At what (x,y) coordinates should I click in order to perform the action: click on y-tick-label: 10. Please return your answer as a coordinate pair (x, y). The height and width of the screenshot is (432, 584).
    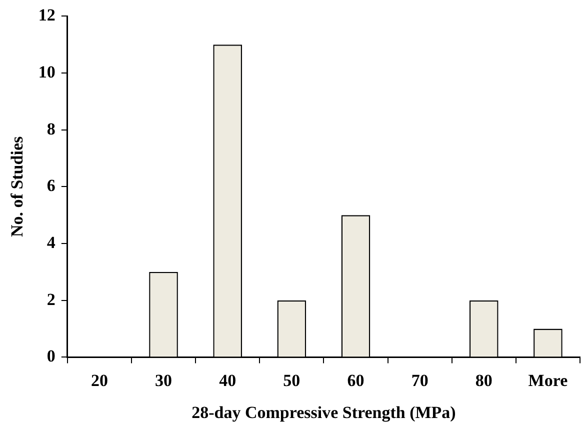
    Looking at the image, I should click on (47, 72).